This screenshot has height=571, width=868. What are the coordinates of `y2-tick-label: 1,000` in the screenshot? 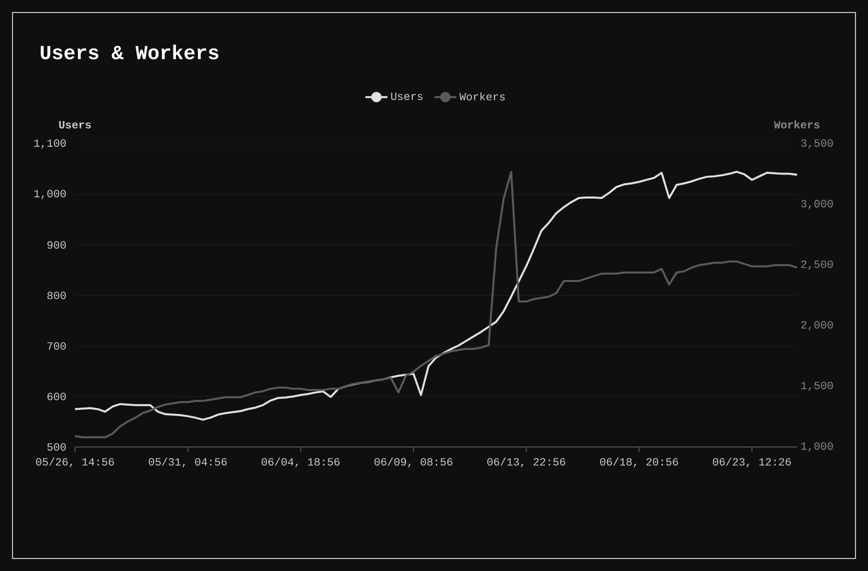 It's located at (817, 447).